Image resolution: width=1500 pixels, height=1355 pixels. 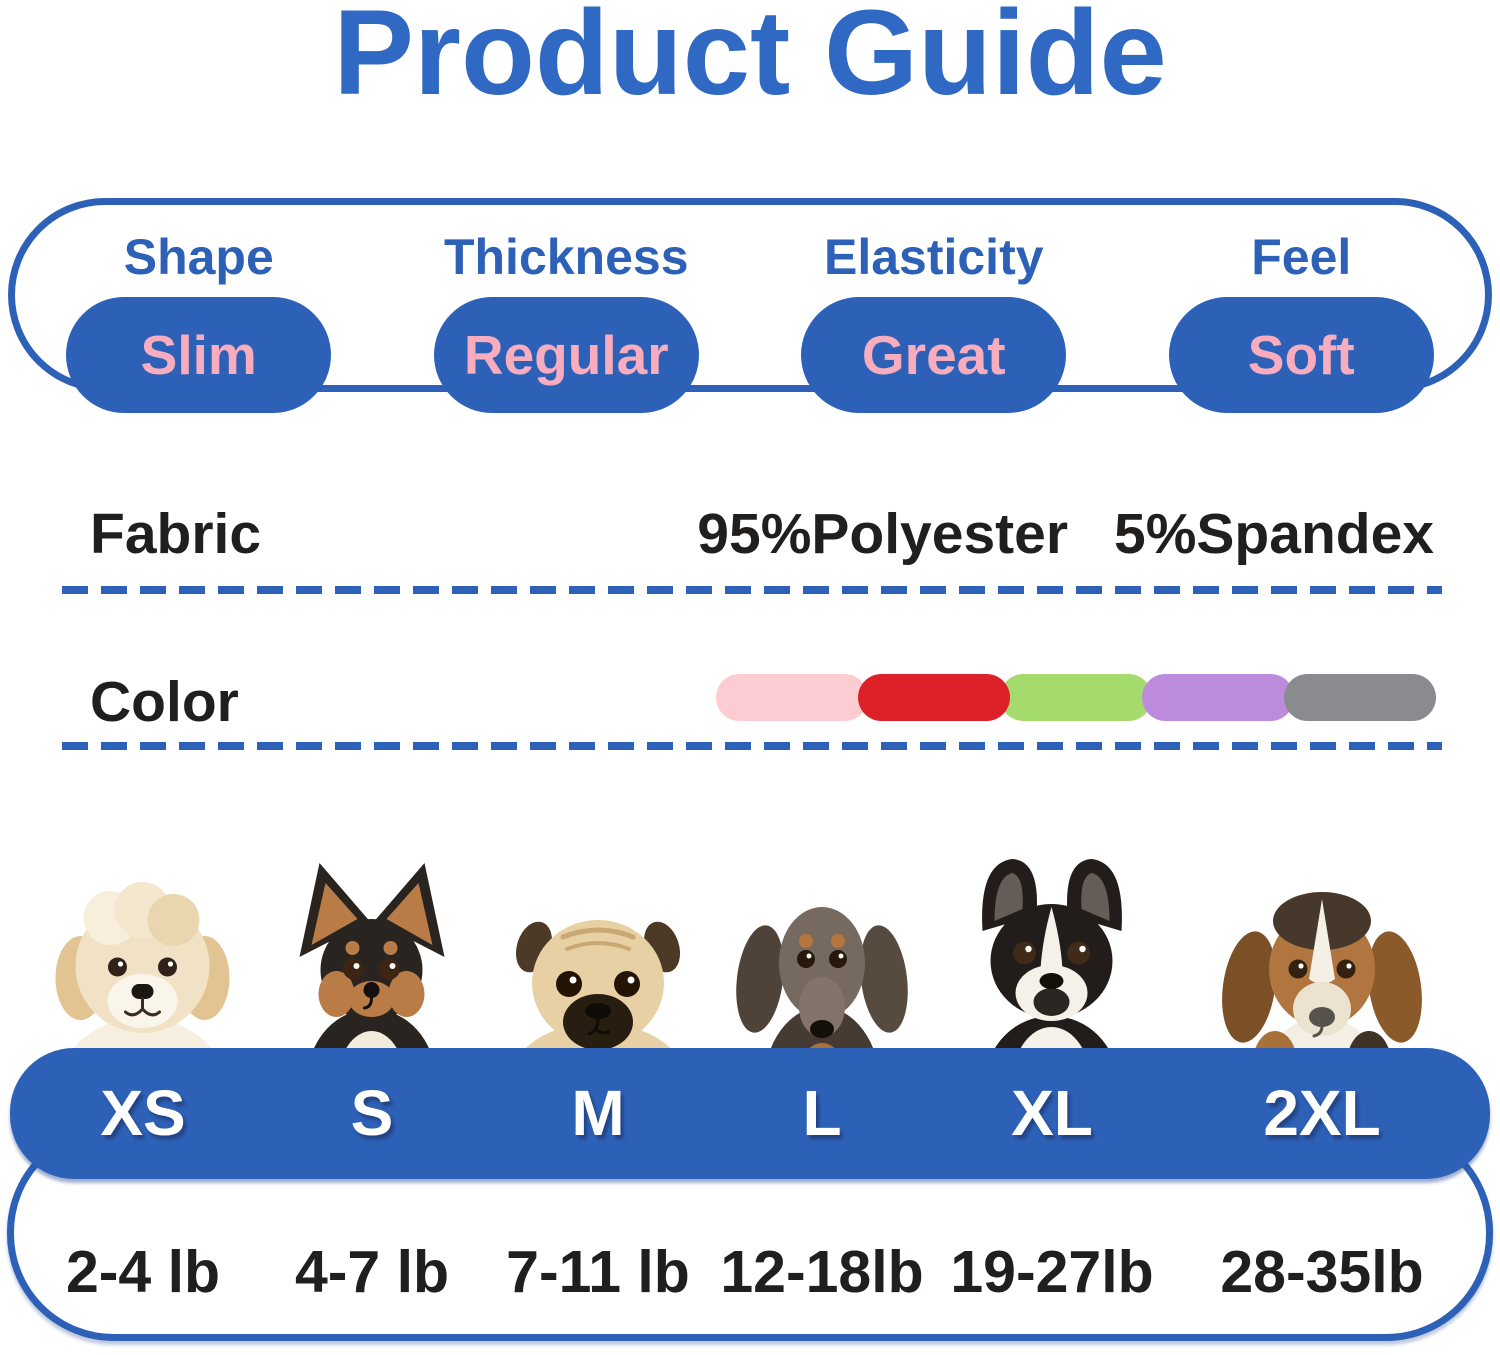 I want to click on fabric-values: 95%Polyester 5%Spandex, so click(x=1065, y=534).